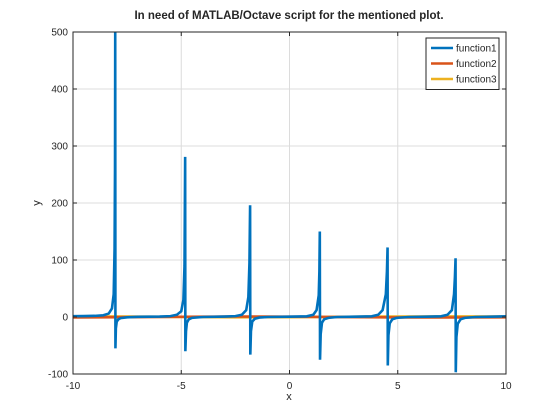 The width and height of the screenshot is (560, 420). What do you see at coordinates (476, 64) in the screenshot?
I see `legend-entry-function2: function2` at bounding box center [476, 64].